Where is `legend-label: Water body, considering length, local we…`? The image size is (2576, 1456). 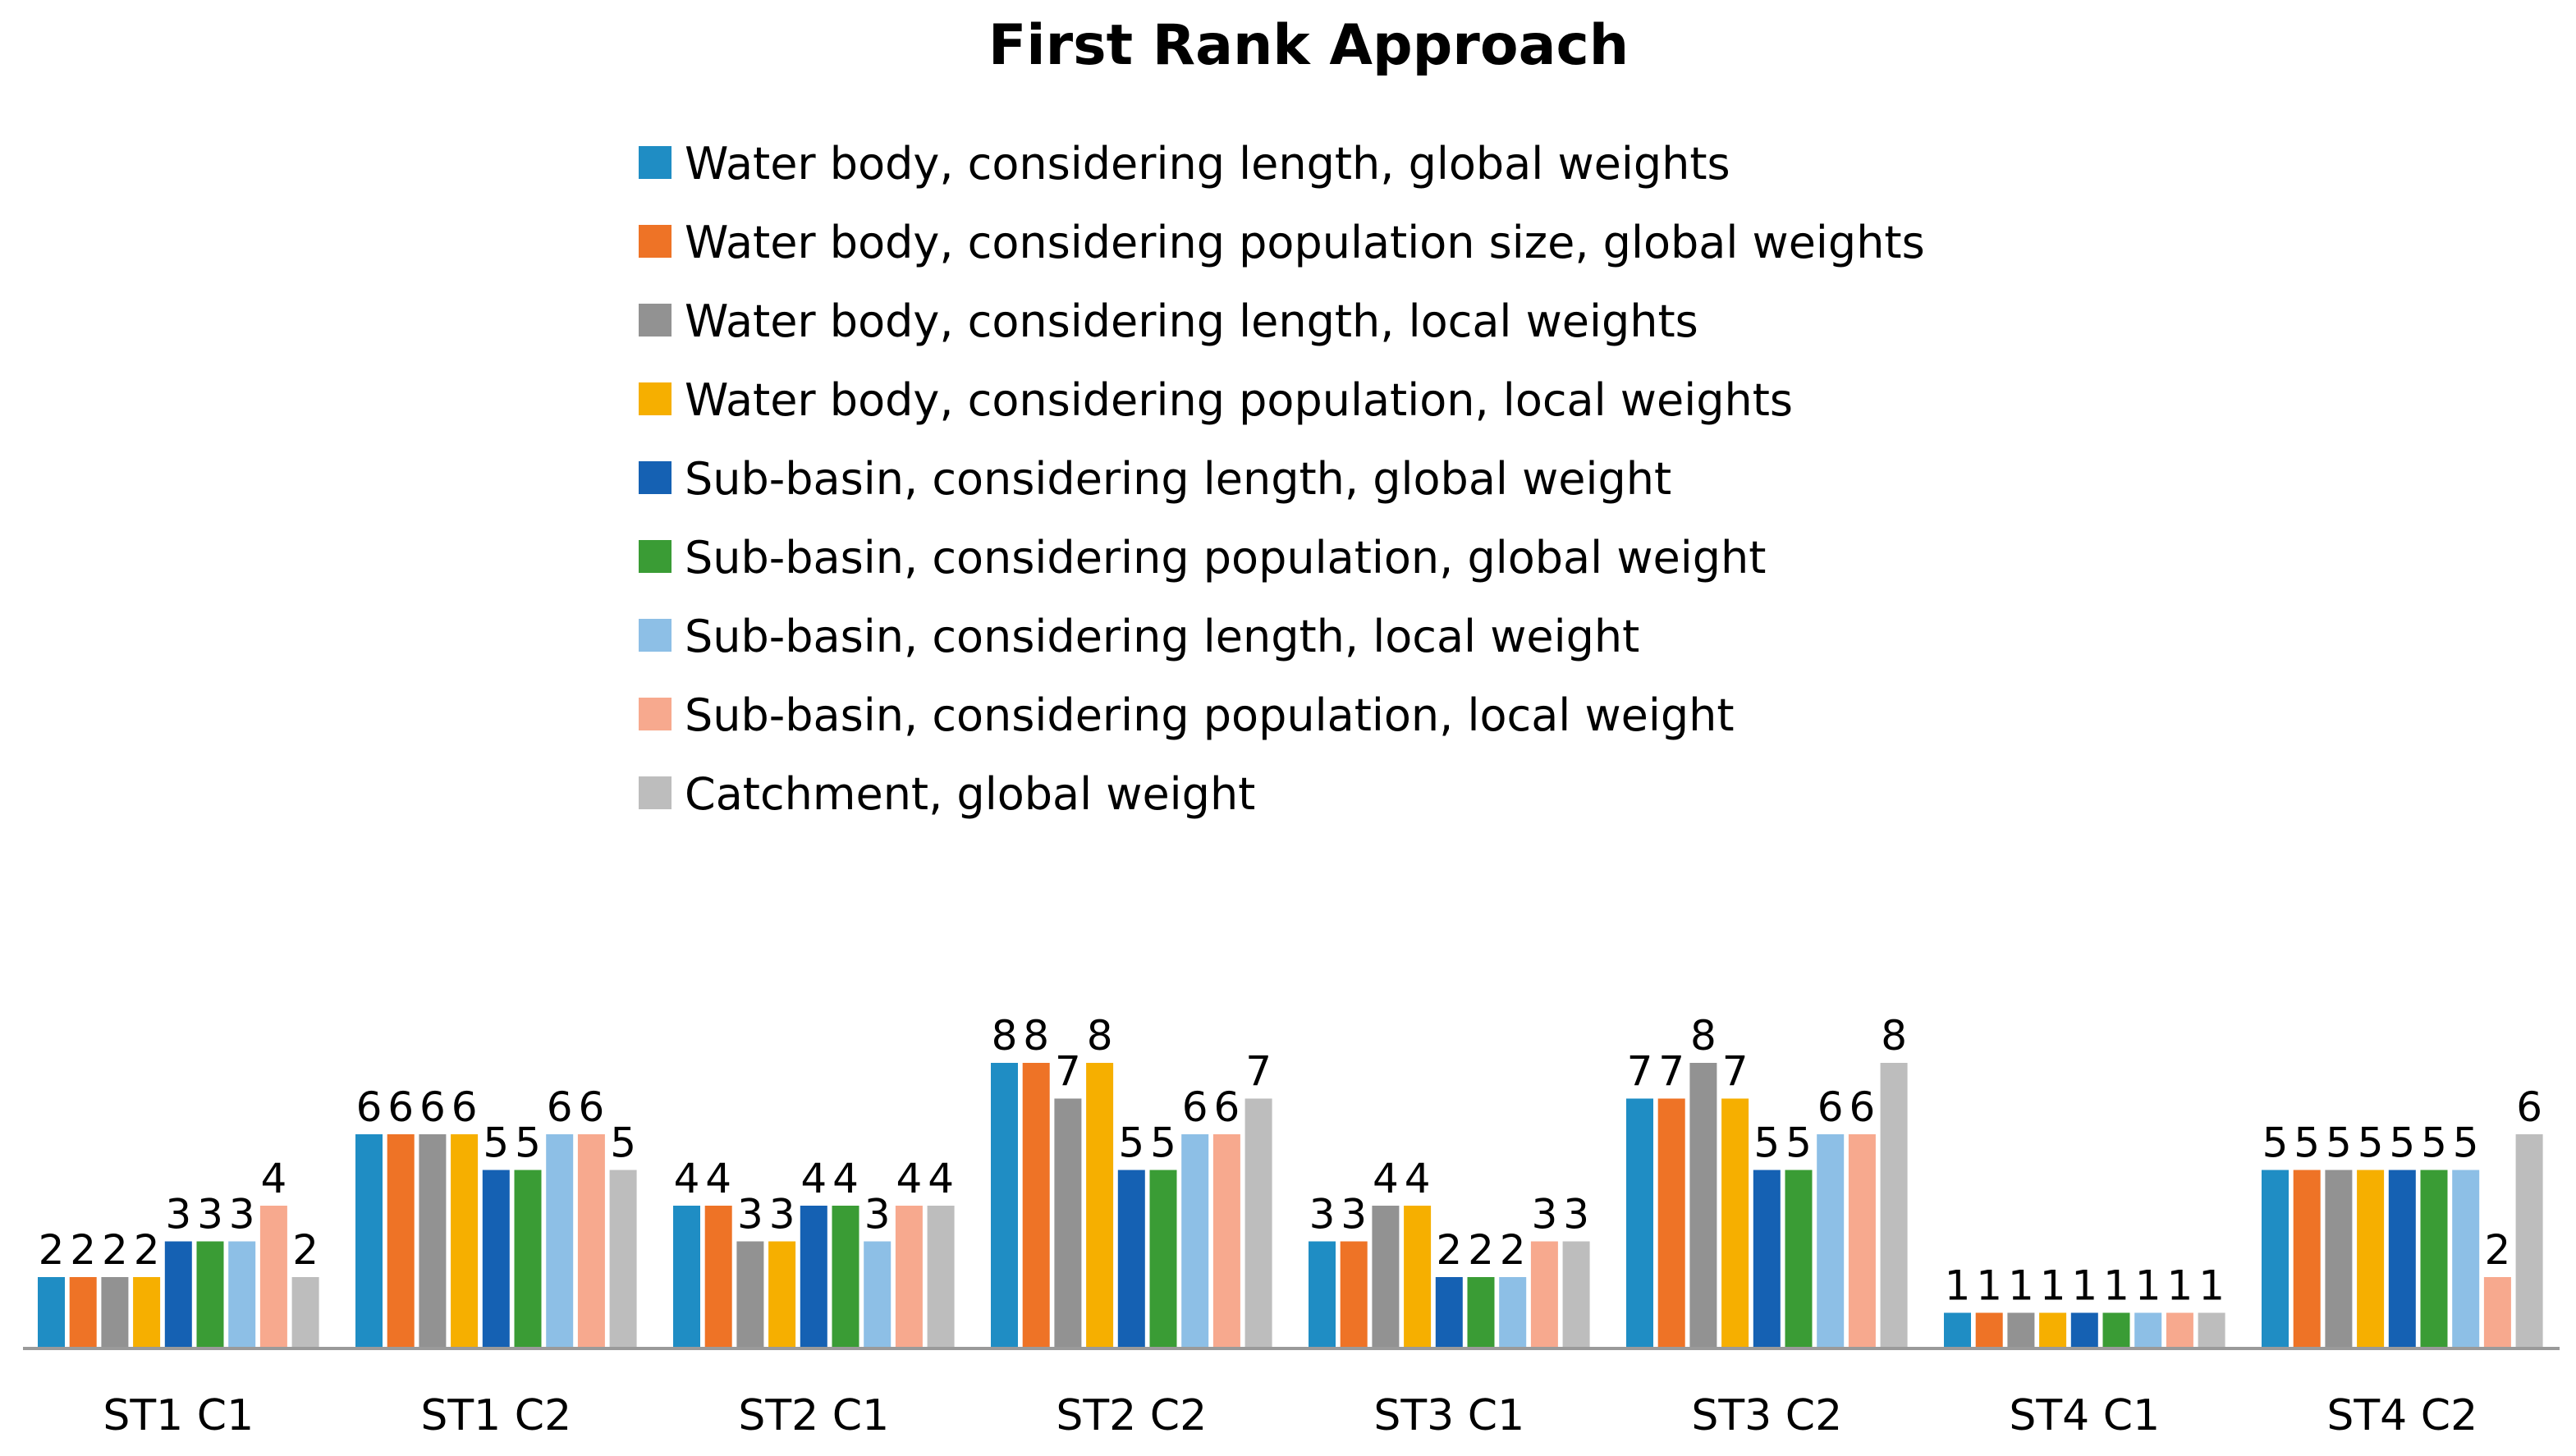
legend-label: Water body, considering length, local we… is located at coordinates (1191, 321).